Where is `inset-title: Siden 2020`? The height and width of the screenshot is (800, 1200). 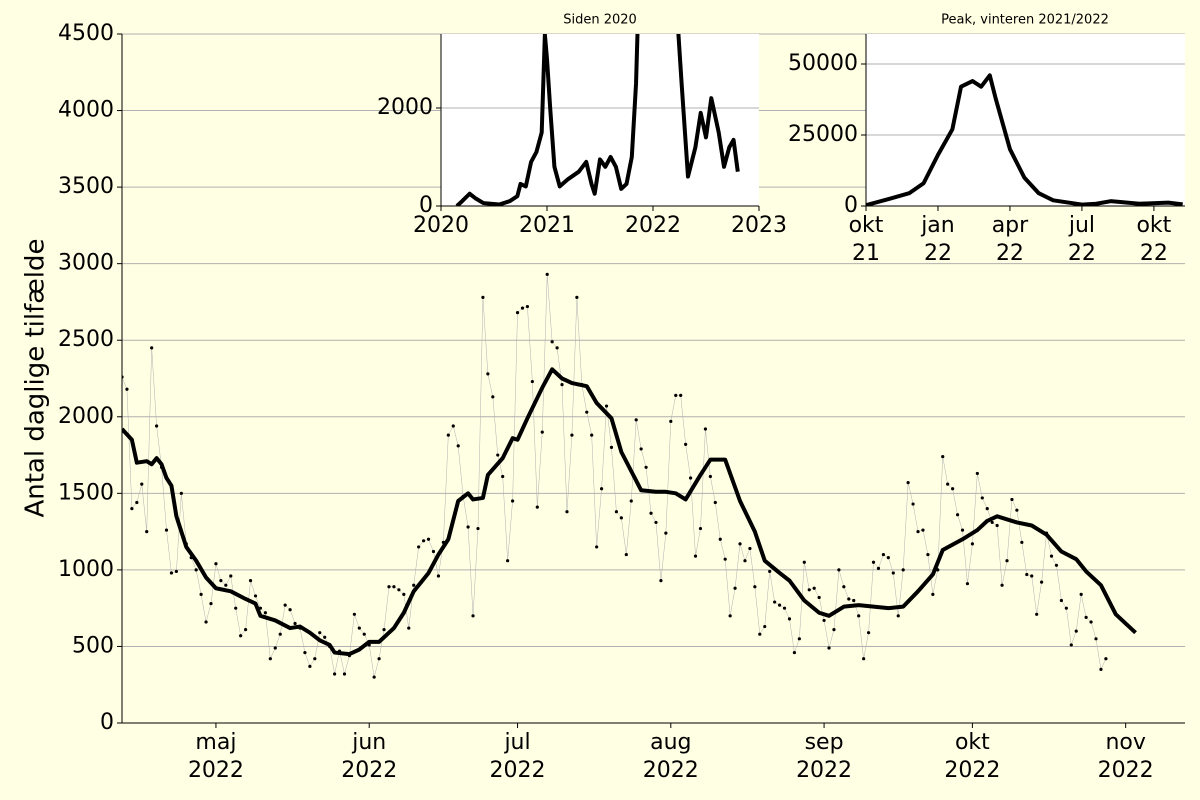 inset-title: Siden 2020 is located at coordinates (600, 20).